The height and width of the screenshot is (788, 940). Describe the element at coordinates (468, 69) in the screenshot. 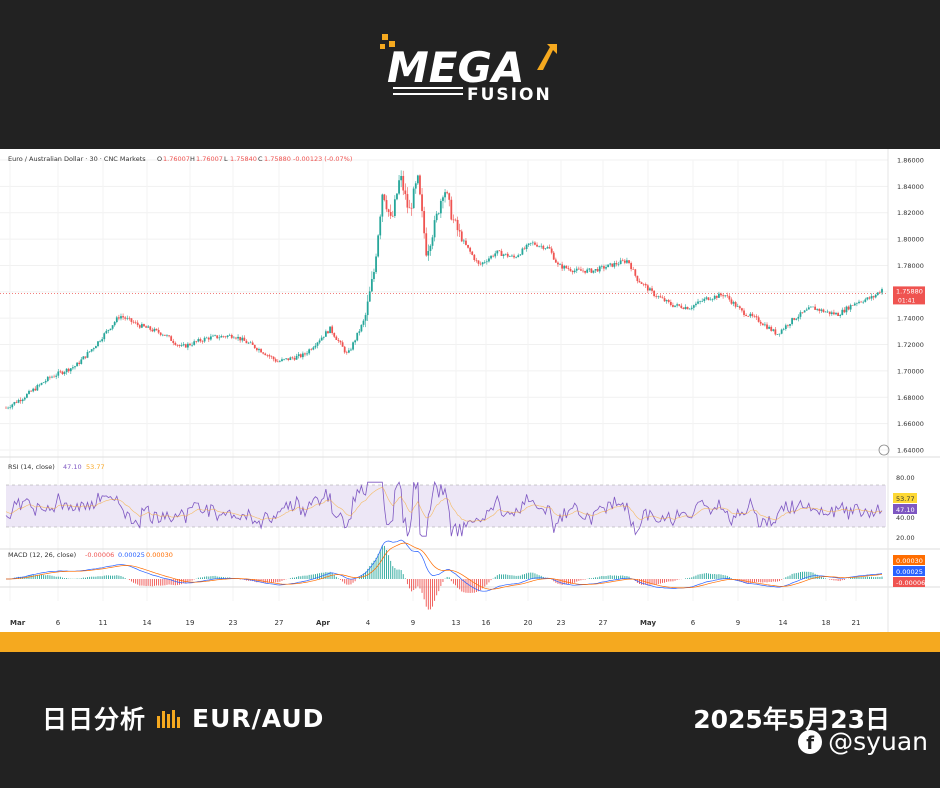

I see `mega-fusion-logo: MEGA FUSION` at that location.